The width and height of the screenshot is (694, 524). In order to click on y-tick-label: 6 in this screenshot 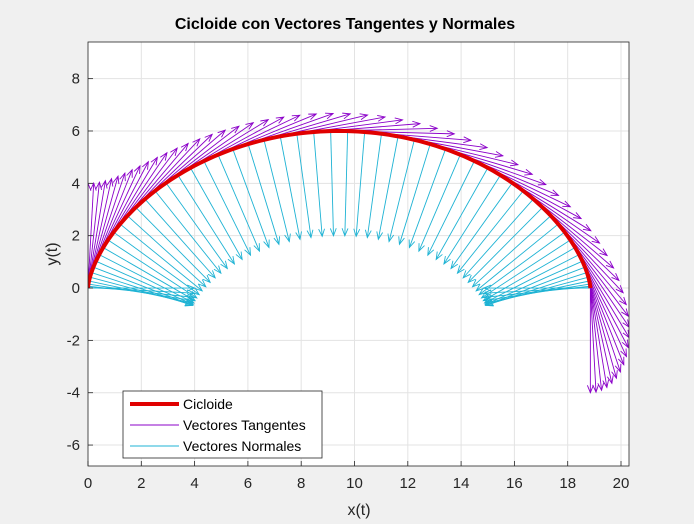, I will do `click(76, 131)`.